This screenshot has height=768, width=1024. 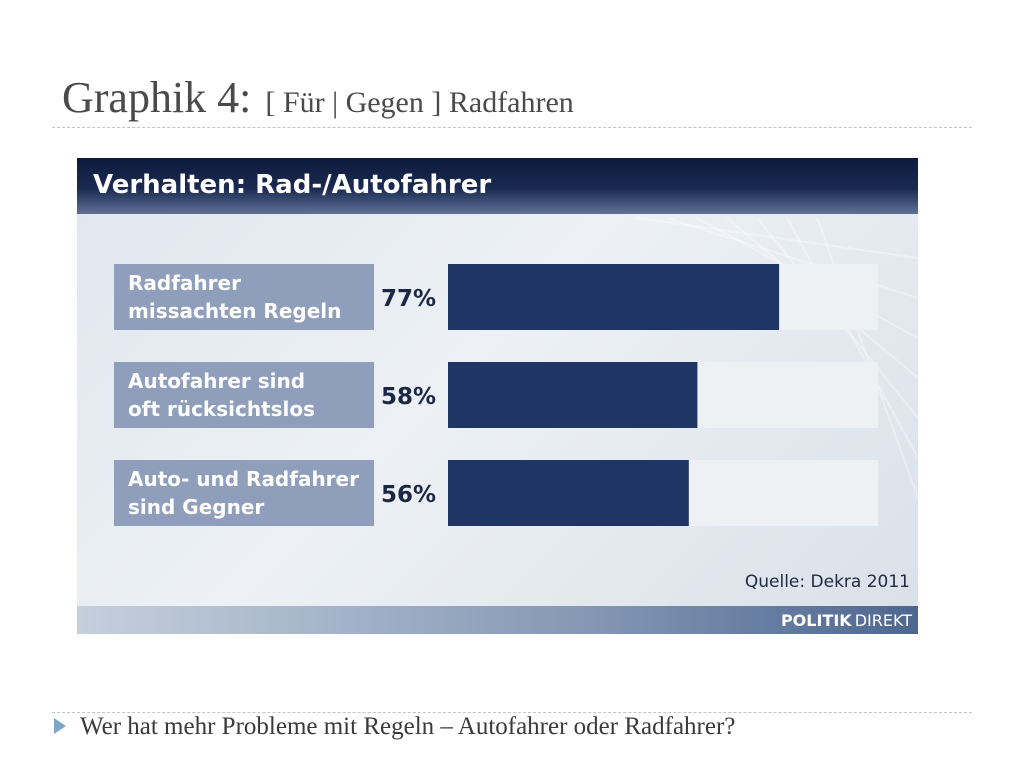 I want to click on category-label: Autofahrer sind, so click(x=216, y=381).